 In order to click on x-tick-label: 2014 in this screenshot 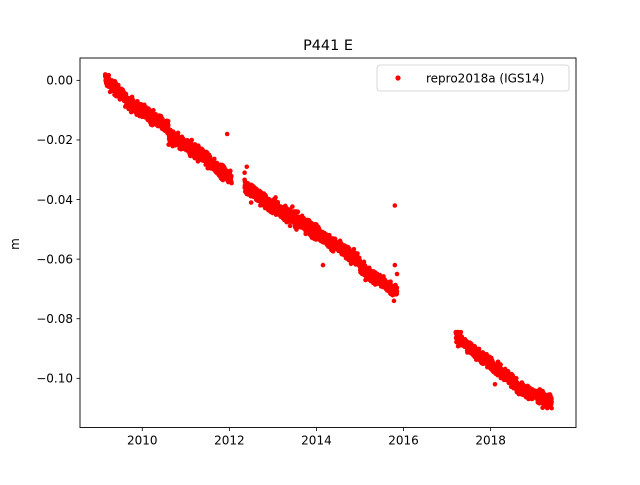, I will do `click(316, 441)`.